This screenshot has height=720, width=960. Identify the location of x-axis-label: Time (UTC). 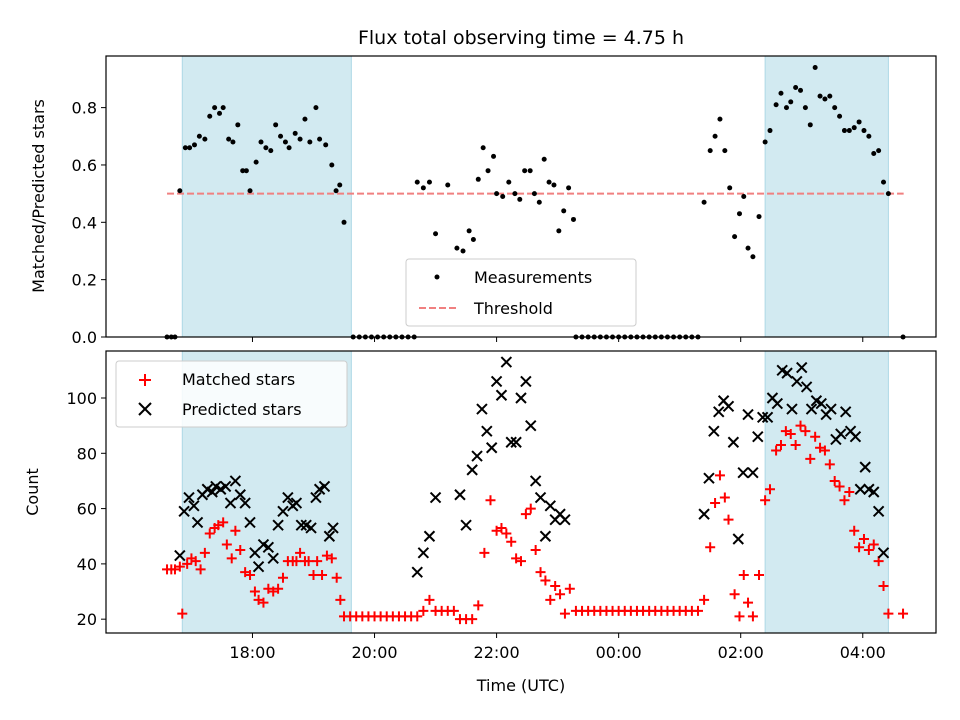
(520, 685).